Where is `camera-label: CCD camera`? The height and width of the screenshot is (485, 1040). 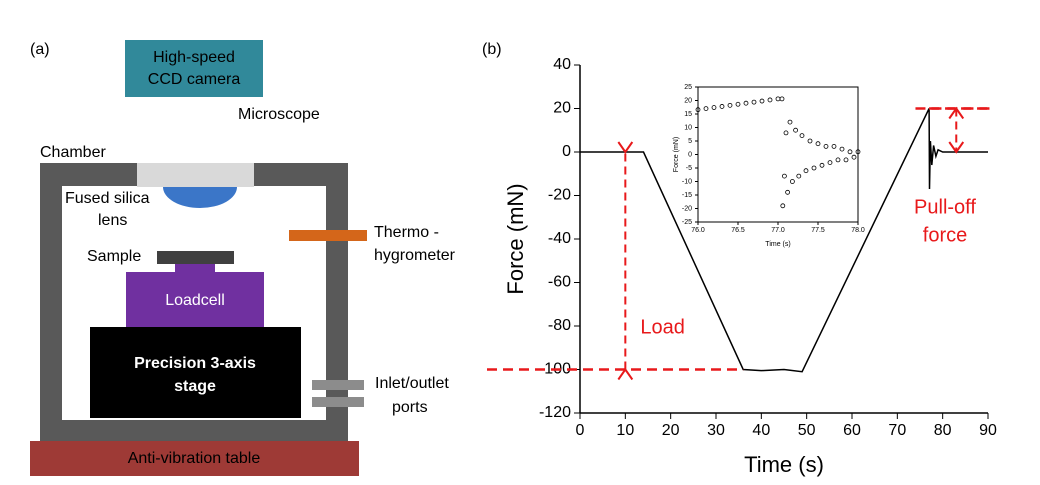 camera-label: CCD camera is located at coordinates (194, 79).